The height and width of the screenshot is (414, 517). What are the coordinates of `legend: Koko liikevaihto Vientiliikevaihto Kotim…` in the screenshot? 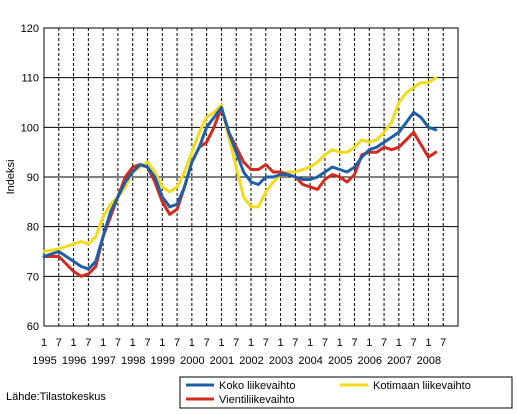 It's located at (346, 392).